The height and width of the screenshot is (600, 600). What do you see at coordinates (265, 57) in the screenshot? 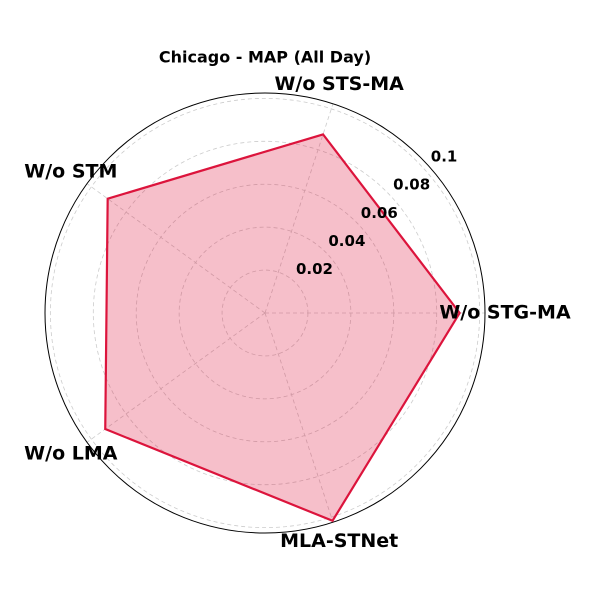
I see `chart-title: Chicago - MAP (All Day)` at bounding box center [265, 57].